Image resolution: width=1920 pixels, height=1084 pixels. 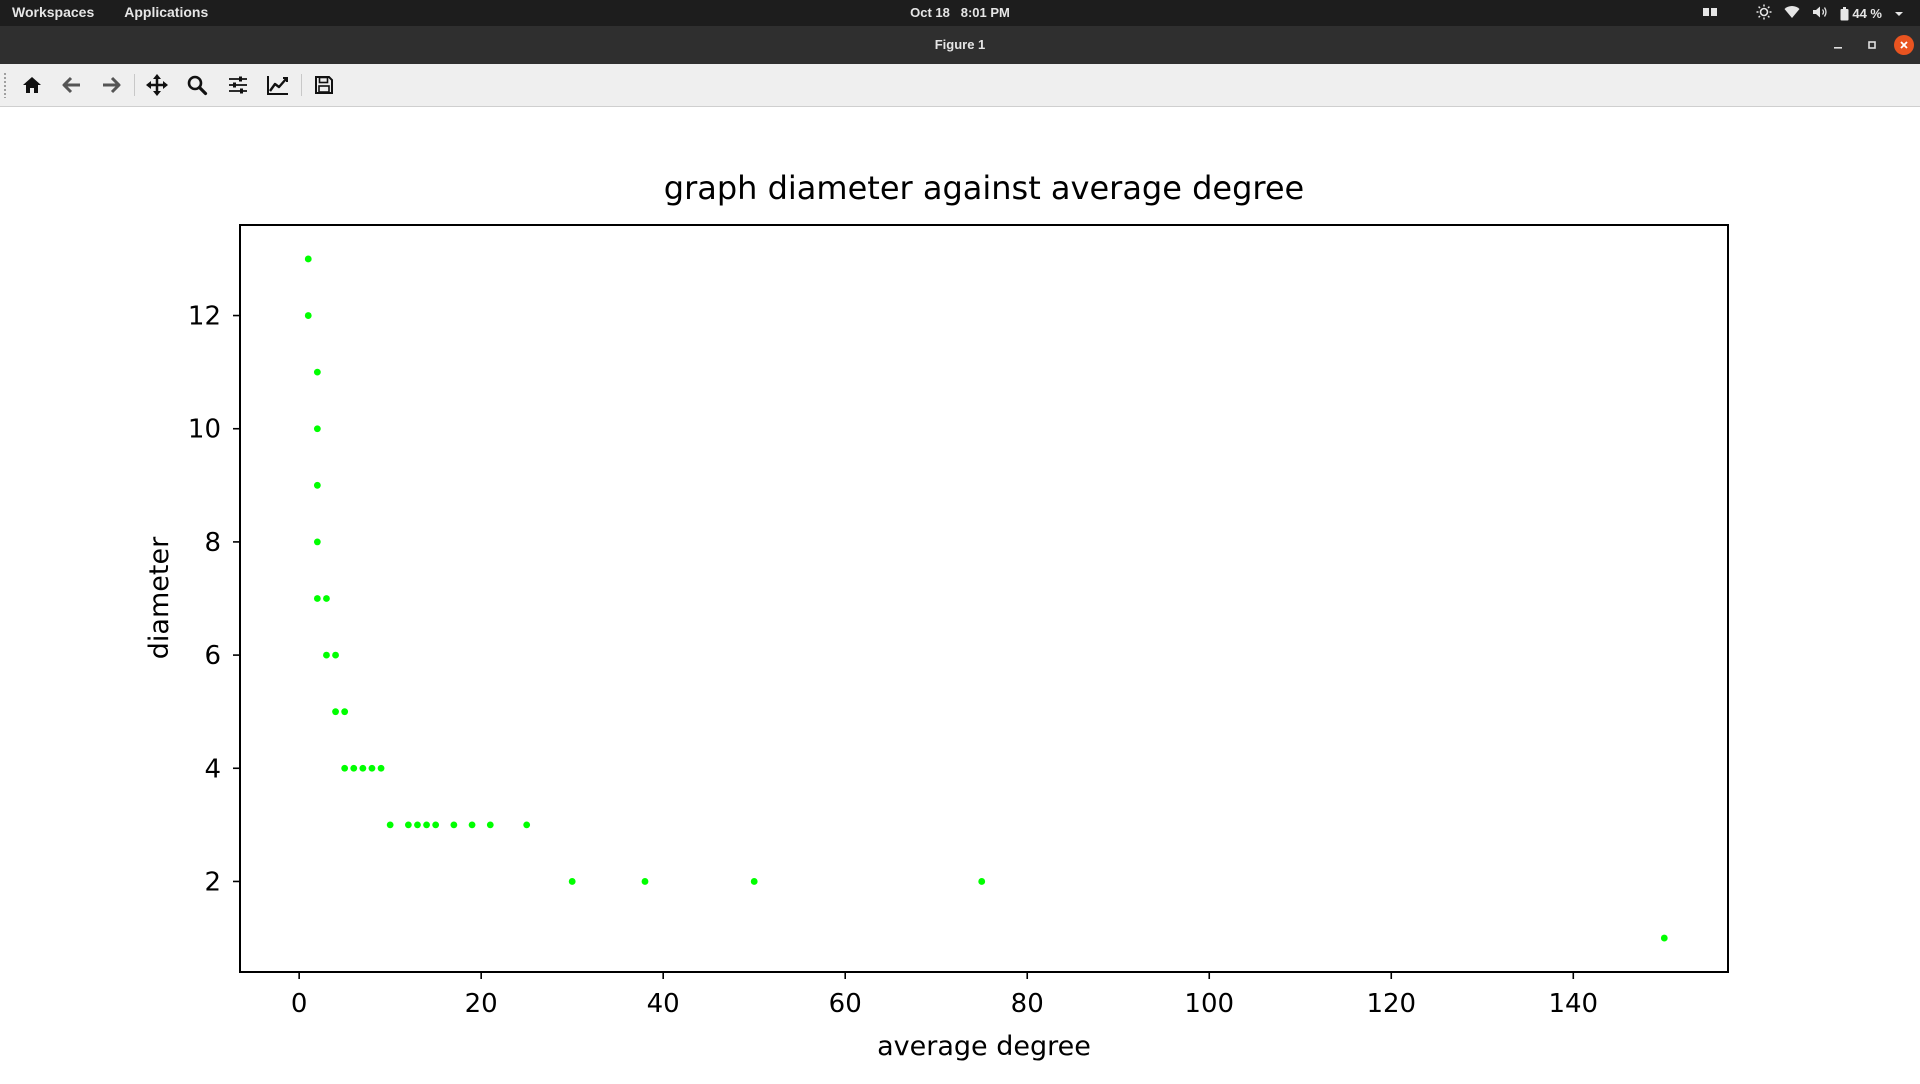 I want to click on save-button, so click(x=324, y=85).